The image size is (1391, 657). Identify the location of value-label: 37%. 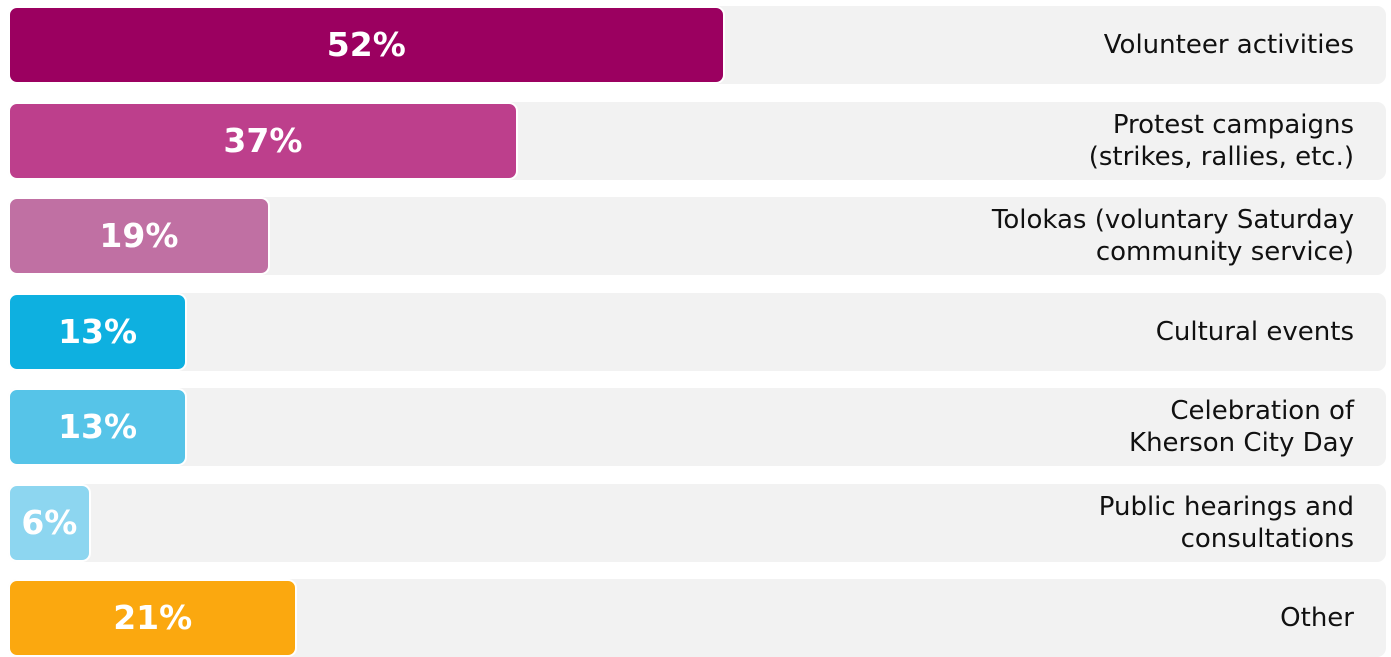
(263, 140).